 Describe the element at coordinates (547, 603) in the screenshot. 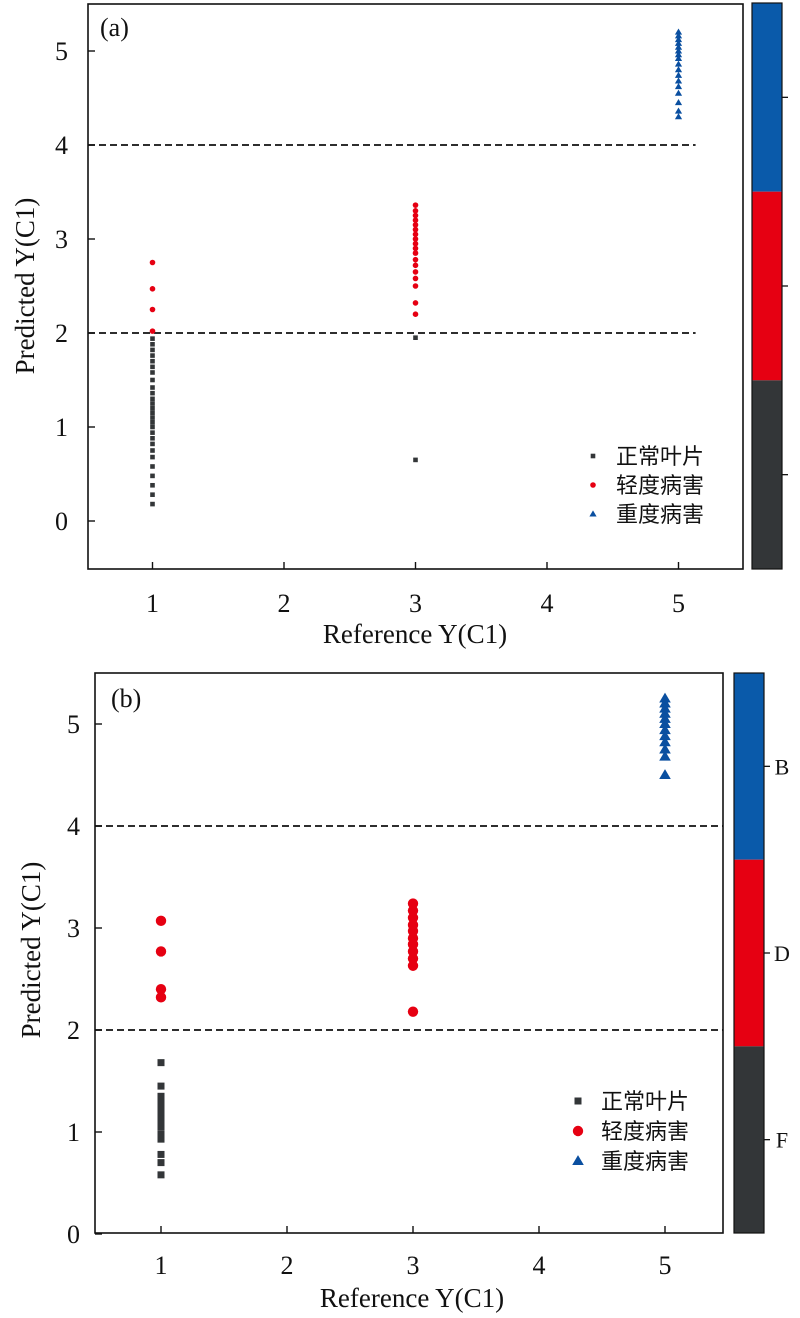

I see `x-tick-label-a-3: 4` at that location.